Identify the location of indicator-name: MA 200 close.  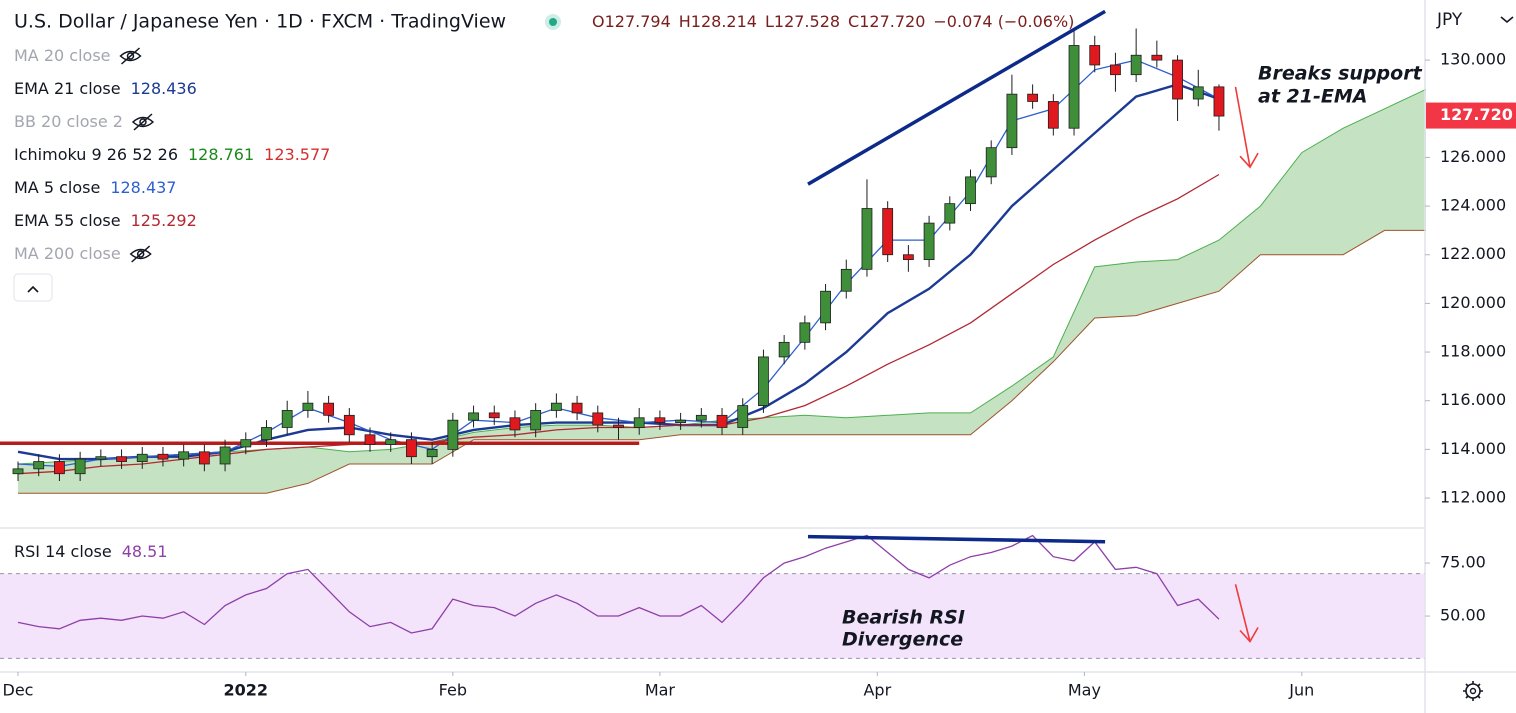
(67, 253).